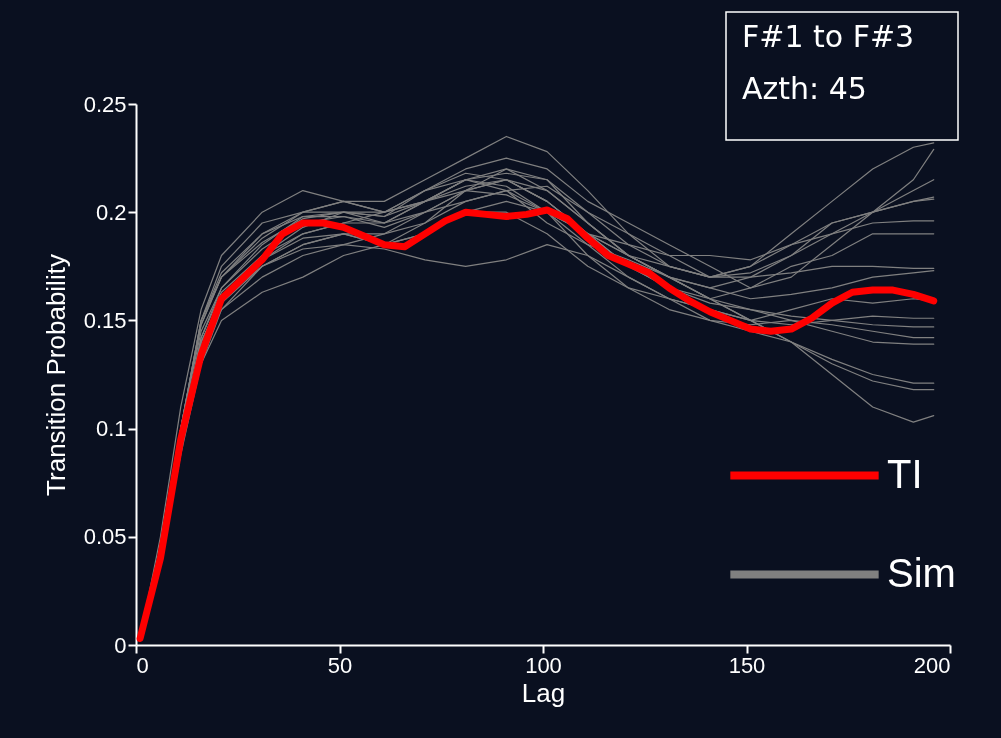 This screenshot has width=1001, height=738. Describe the element at coordinates (105, 537) in the screenshot. I see `y-tick-label: 0.05` at that location.